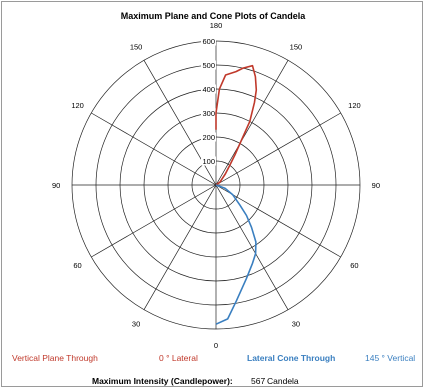  Describe the element at coordinates (178, 358) in the screenshot. I see `legend-vertical-value: 0 ° Lateral` at that location.